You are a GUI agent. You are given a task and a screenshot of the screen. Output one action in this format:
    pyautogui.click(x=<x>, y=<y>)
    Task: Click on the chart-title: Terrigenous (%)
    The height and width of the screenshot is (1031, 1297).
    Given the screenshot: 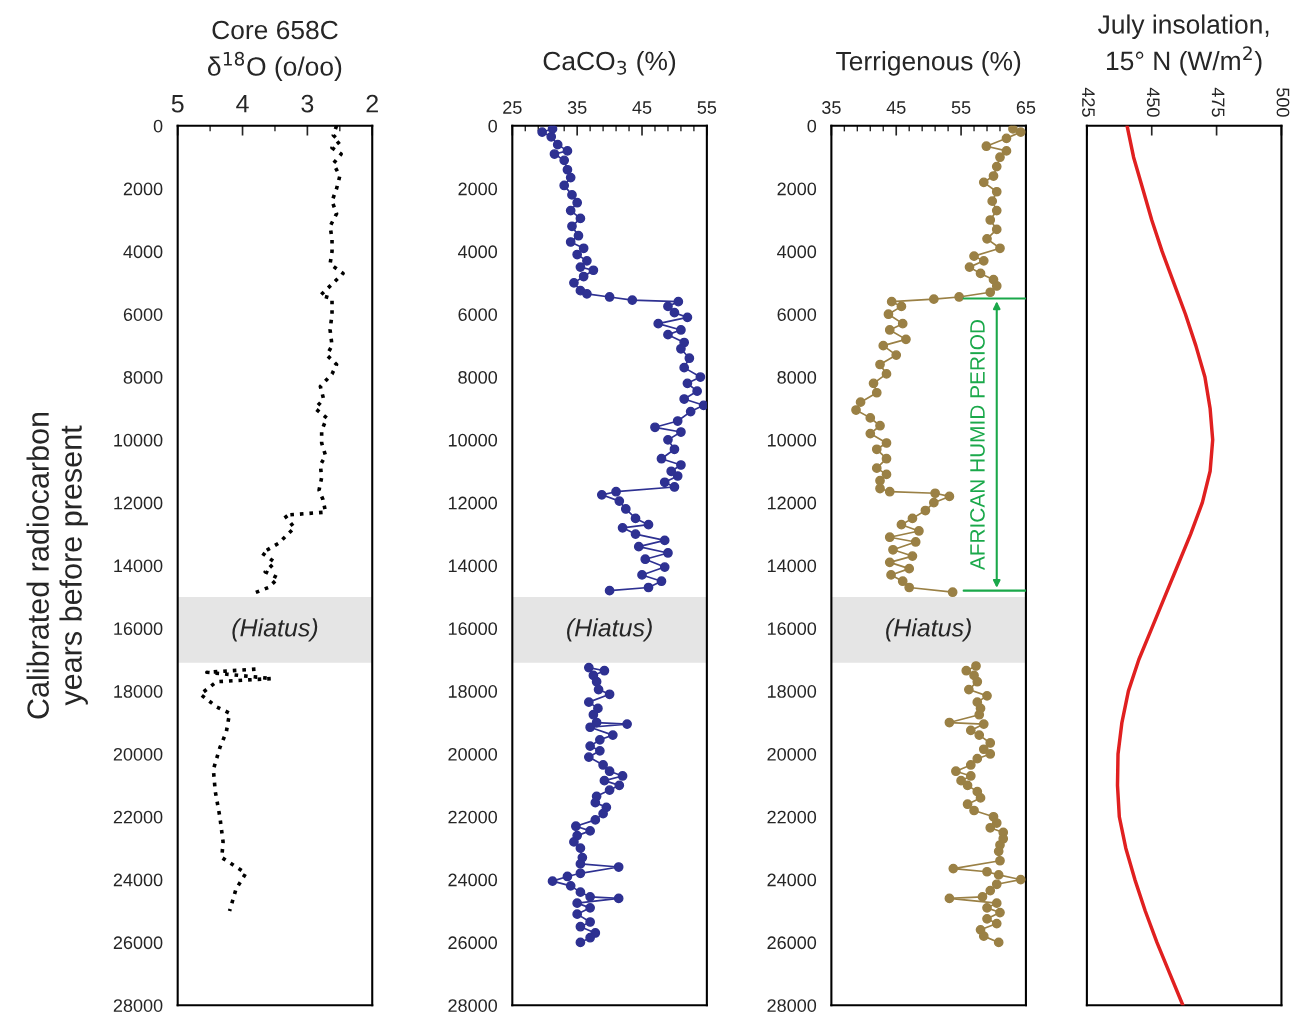 What is the action you would take?
    pyautogui.click(x=928, y=63)
    